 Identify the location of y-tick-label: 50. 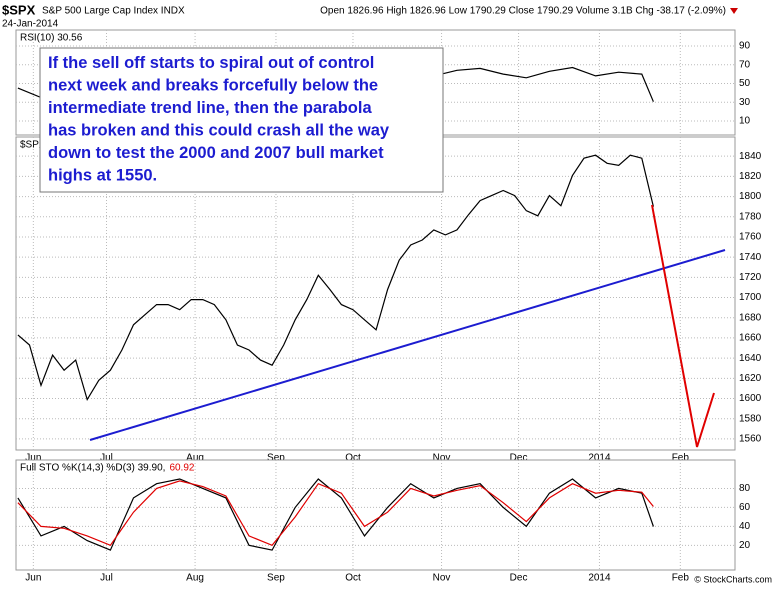
(745, 83).